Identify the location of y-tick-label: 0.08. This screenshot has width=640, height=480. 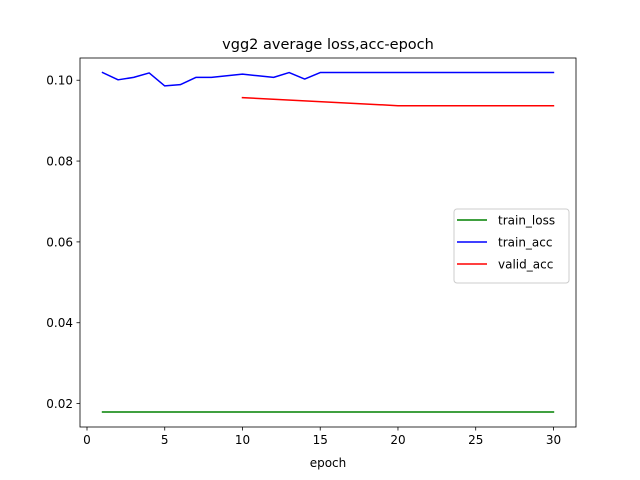
(59, 162).